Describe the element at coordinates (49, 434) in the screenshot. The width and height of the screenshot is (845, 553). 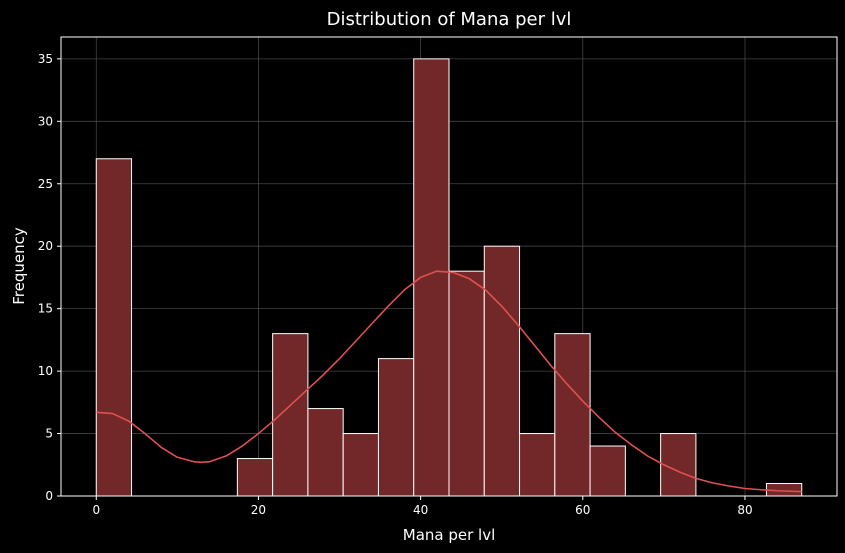
I see `y-tick-label: 5` at that location.